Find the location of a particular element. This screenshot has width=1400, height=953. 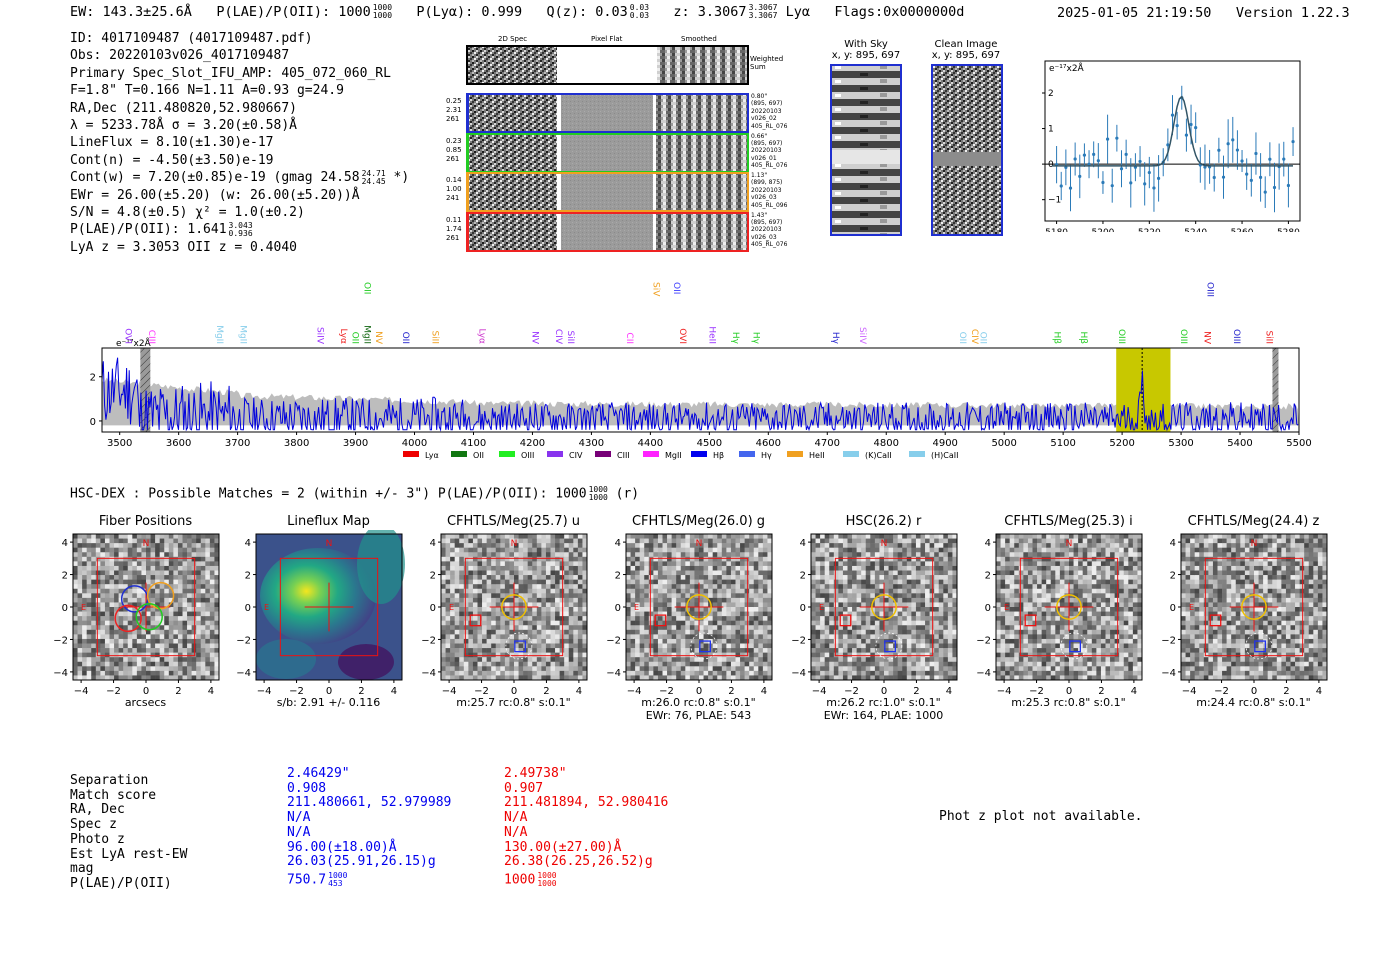

emission-line-label: SiII is located at coordinates (434, 337).